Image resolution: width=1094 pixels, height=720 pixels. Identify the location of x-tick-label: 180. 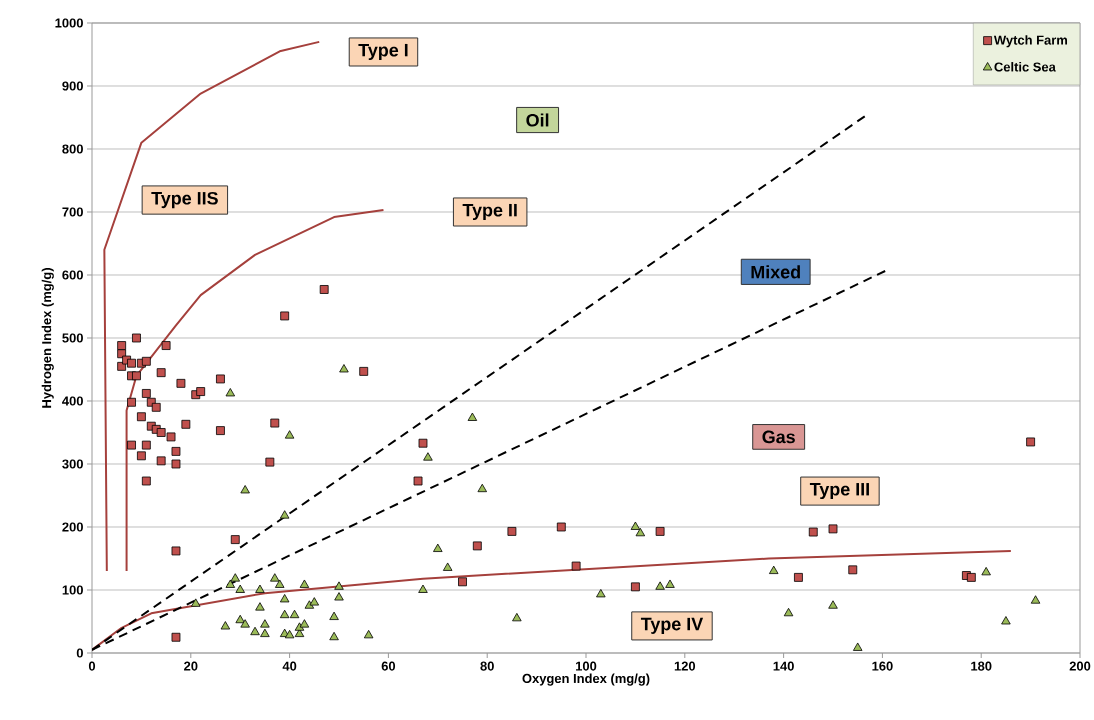
(981, 666).